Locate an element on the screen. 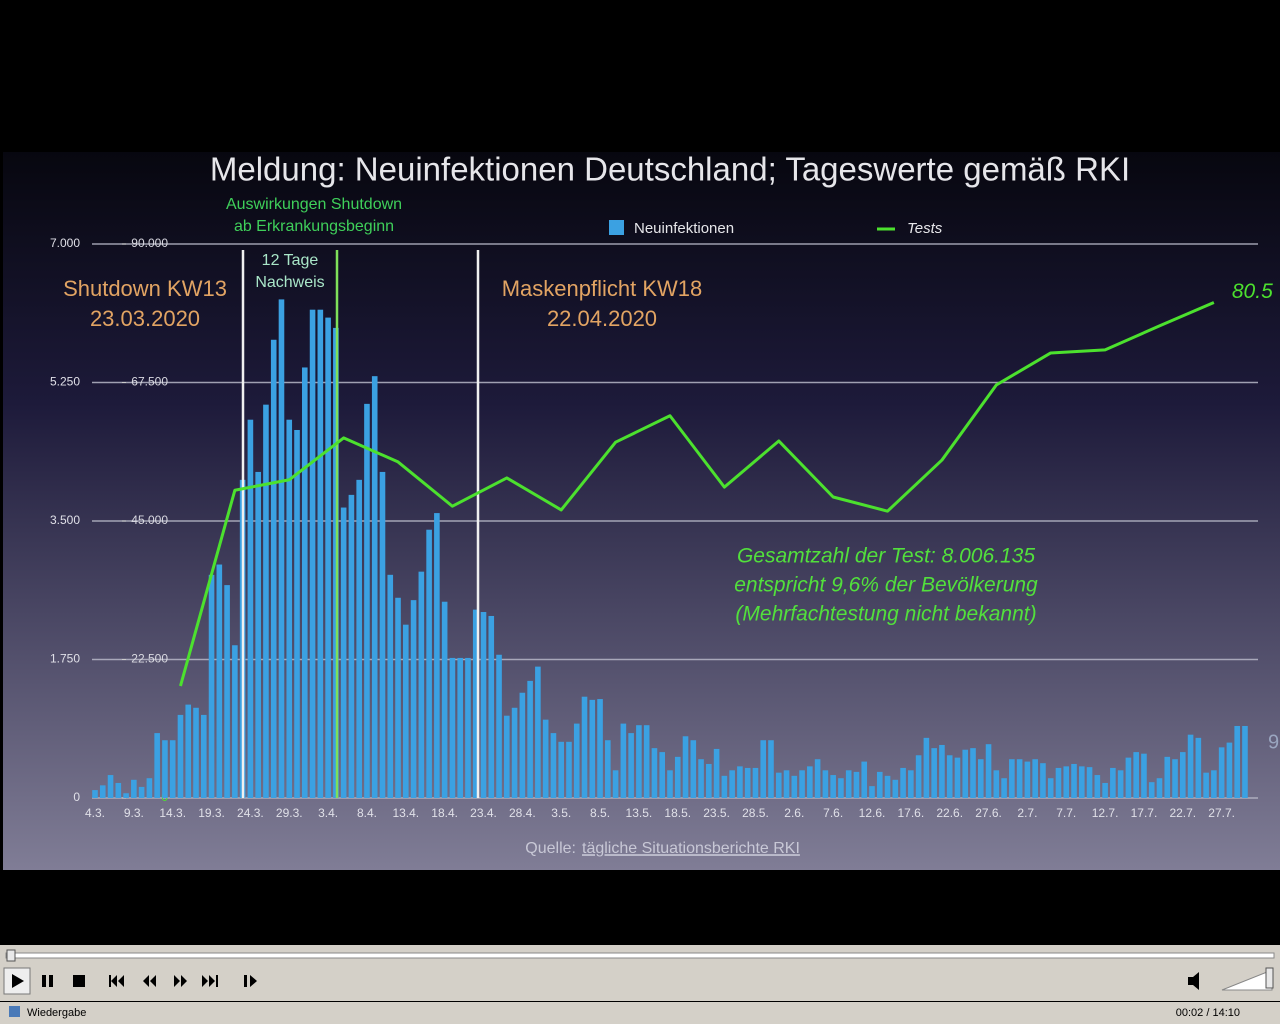  frame-step-button is located at coordinates (250, 981).